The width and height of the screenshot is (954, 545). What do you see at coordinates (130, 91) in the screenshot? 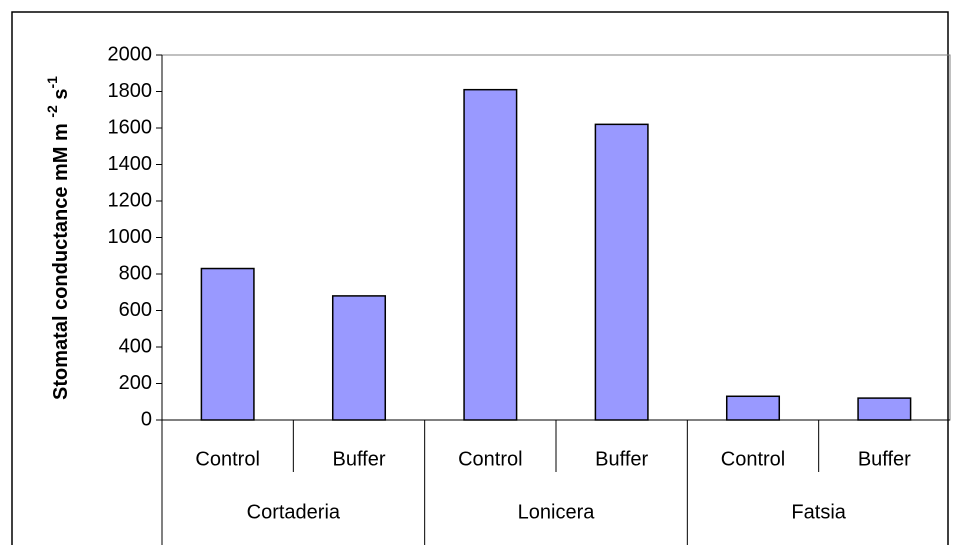
I see `y-tick-label: 1800` at bounding box center [130, 91].